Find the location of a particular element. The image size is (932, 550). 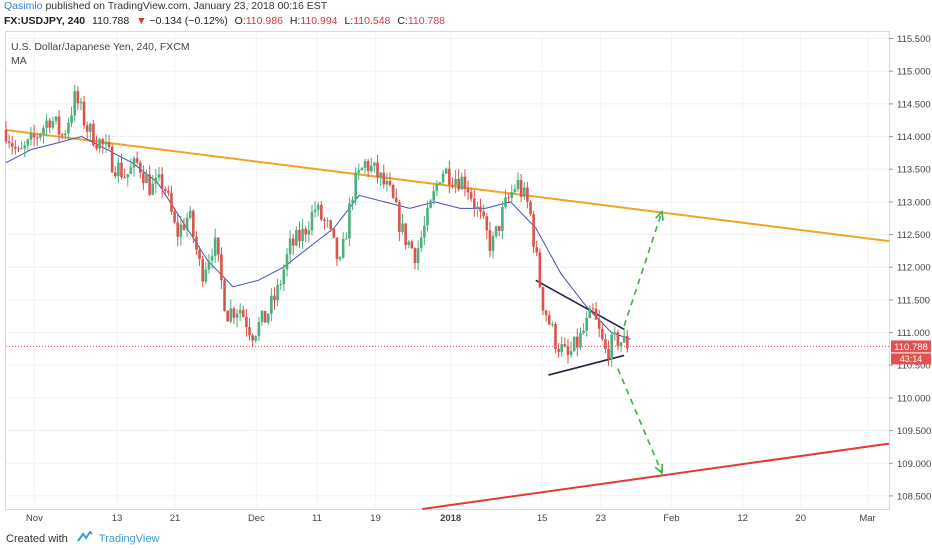

y-tick-label: 114.000 is located at coordinates (914, 137).